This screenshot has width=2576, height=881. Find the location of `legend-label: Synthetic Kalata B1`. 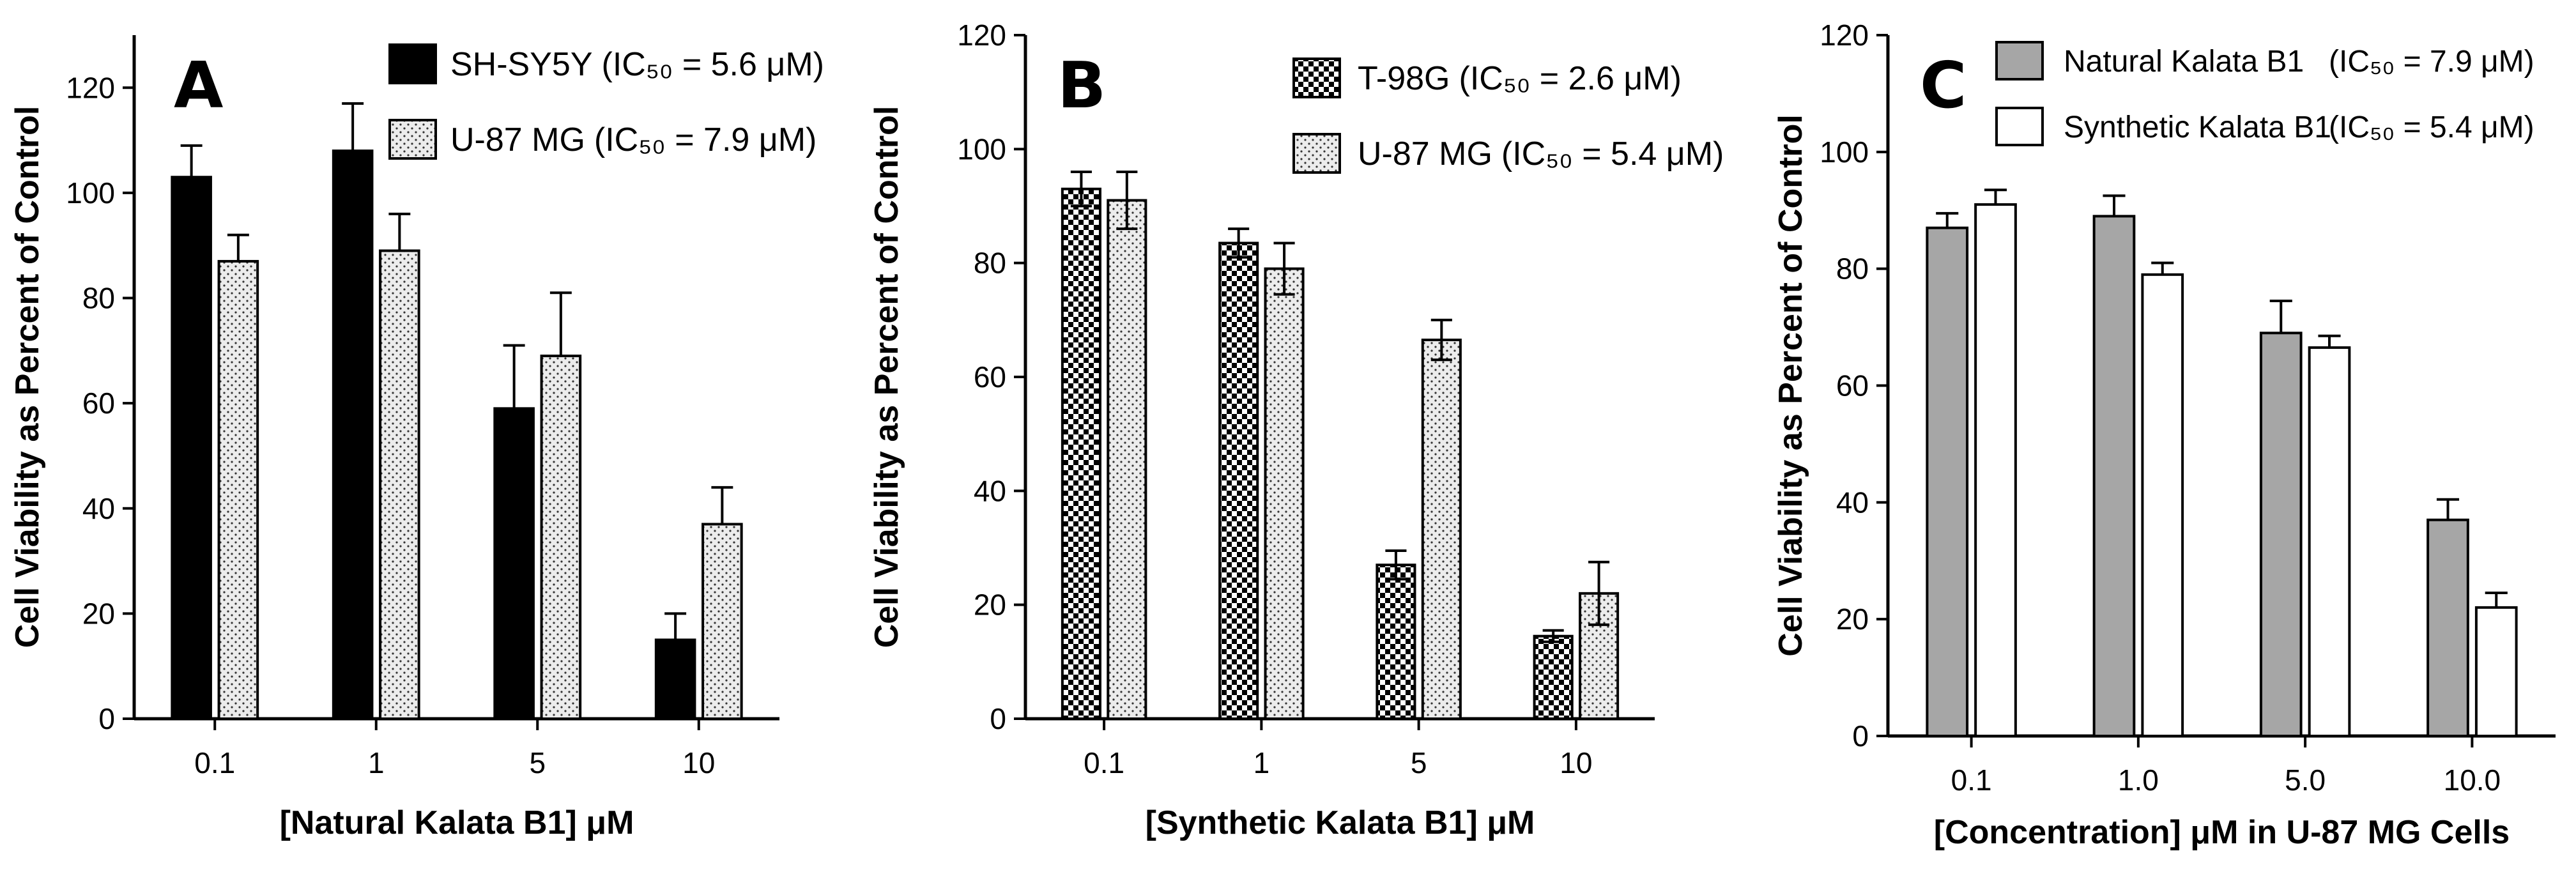

legend-label: Synthetic Kalata B1 is located at coordinates (2197, 127).